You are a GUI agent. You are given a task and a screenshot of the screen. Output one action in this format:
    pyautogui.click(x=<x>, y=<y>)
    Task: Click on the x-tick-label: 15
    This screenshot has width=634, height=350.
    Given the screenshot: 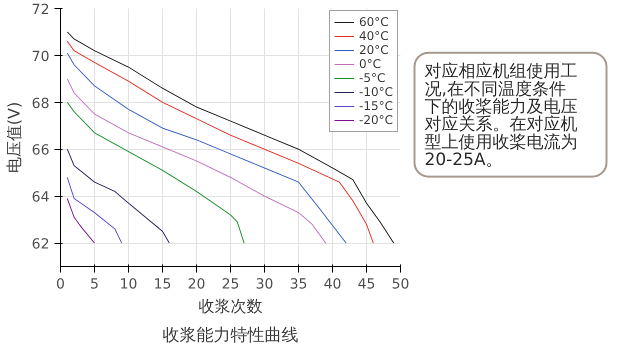 What is the action you would take?
    pyautogui.click(x=163, y=284)
    